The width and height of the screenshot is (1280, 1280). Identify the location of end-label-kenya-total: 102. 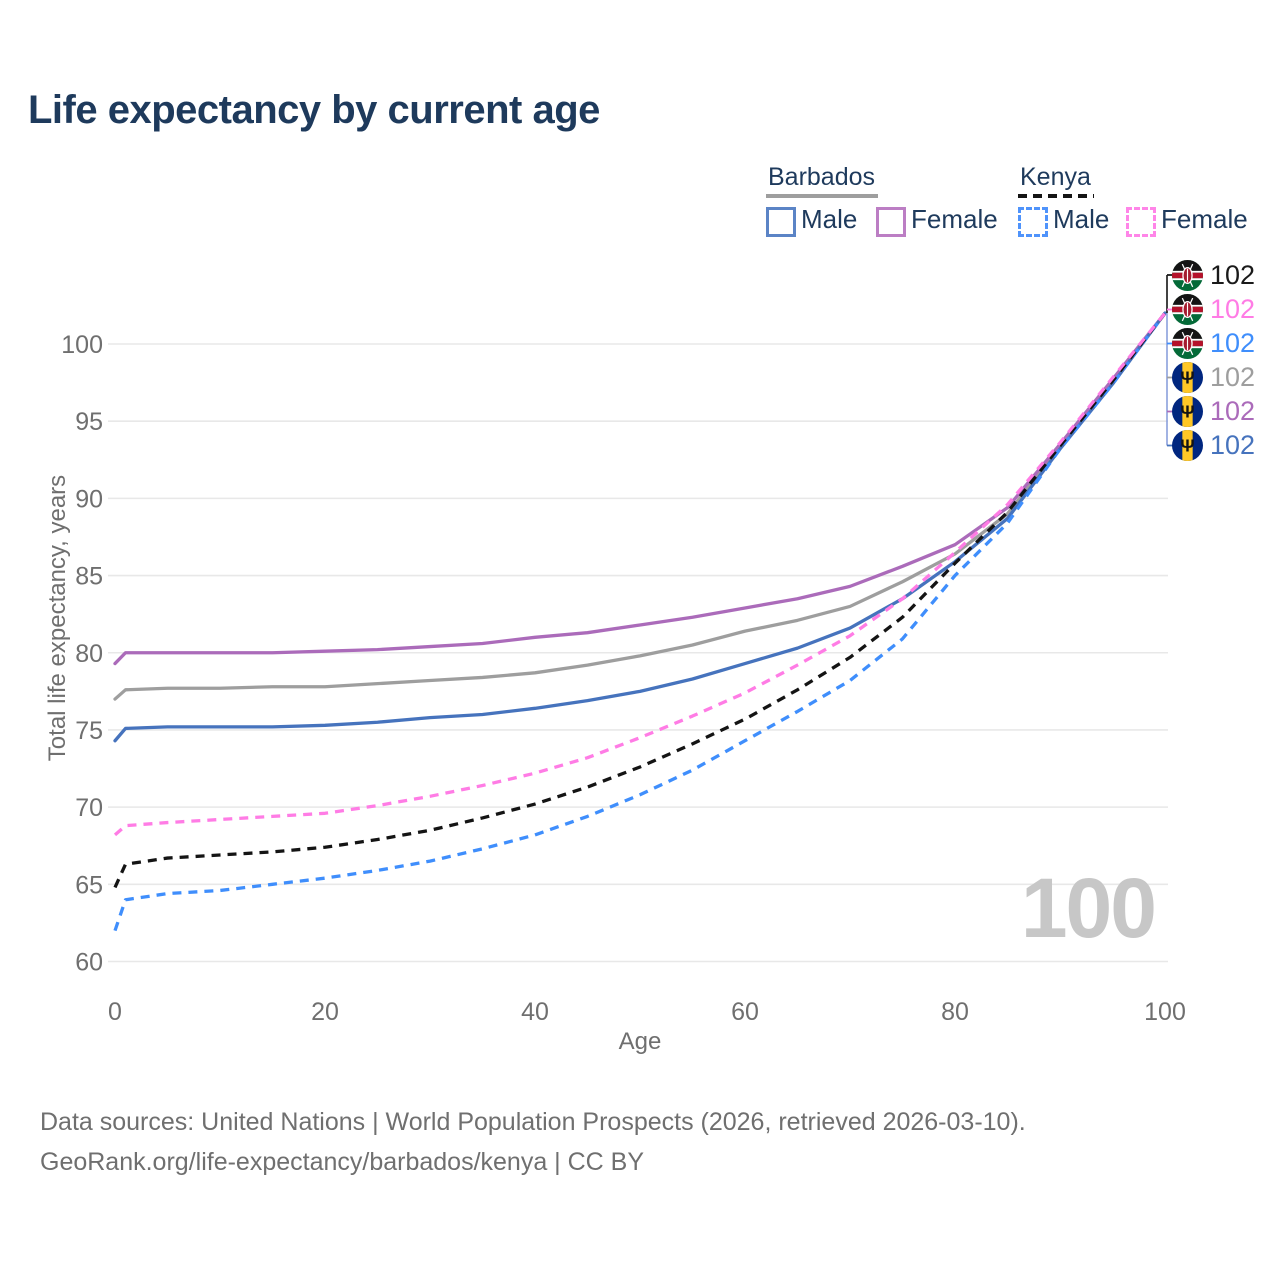
(1213, 275).